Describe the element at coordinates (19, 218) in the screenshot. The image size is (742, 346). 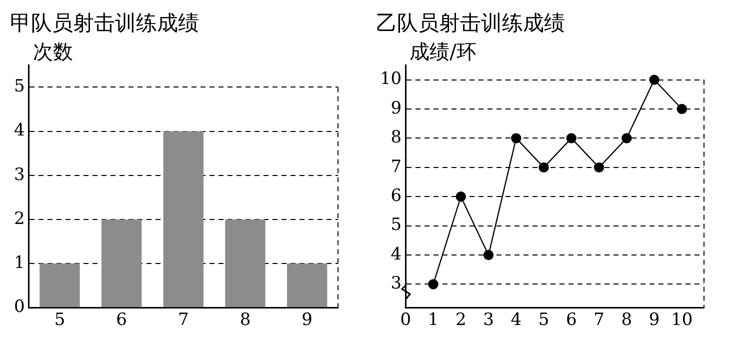
I see `y-tick-label: 2` at that location.